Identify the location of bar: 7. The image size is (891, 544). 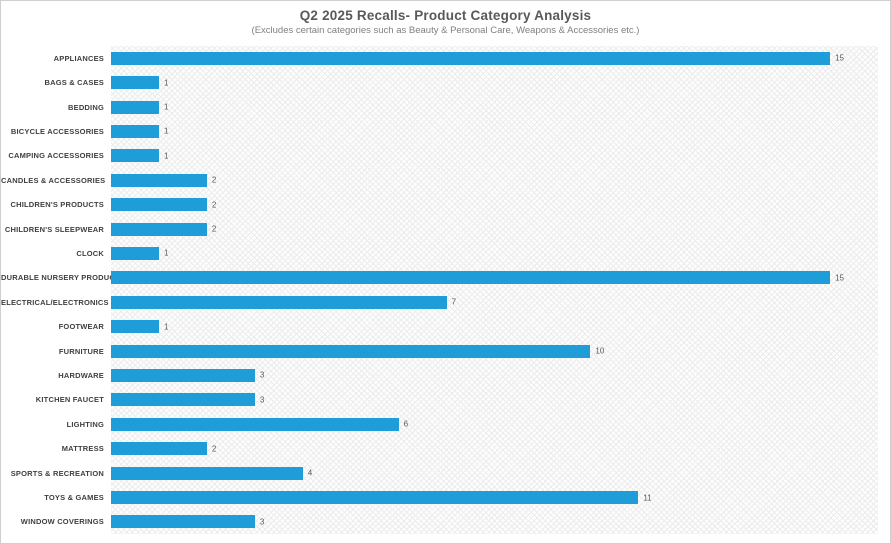
(283, 302).